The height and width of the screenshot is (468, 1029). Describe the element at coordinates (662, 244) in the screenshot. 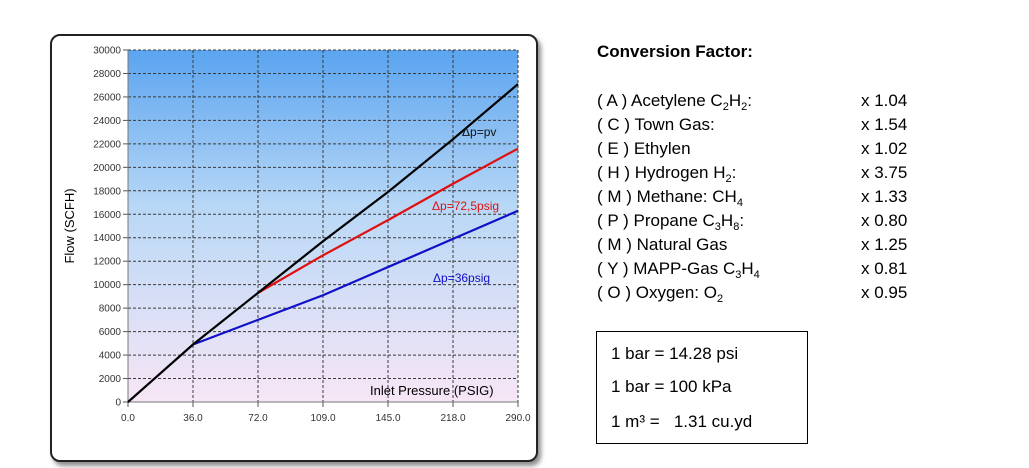

I see `gas-name: ( M ) Natural Gas` at that location.